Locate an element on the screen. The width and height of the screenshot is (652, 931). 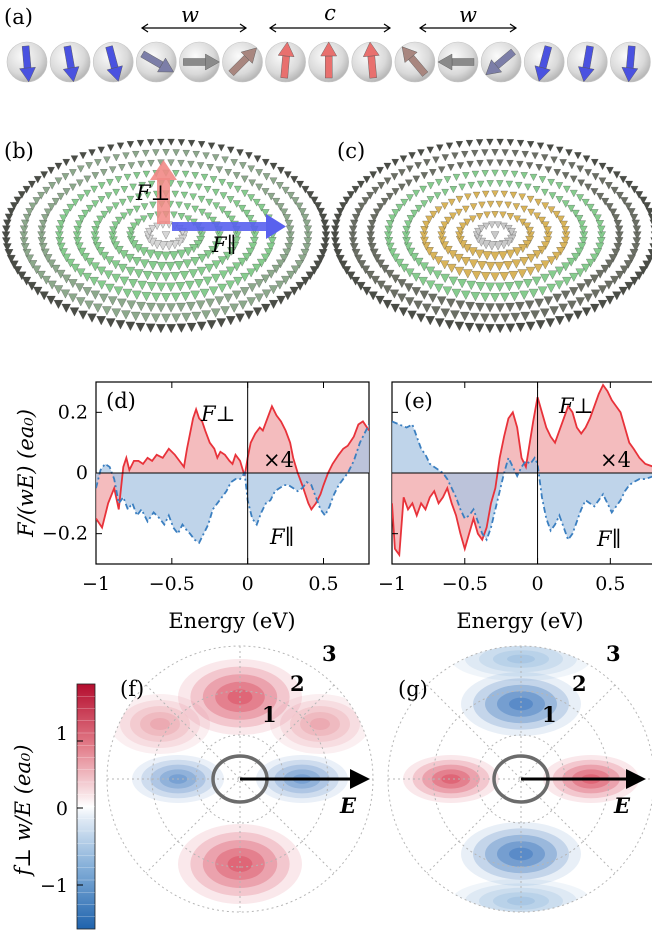
x-tick-label: 0 is located at coordinates (248, 584).